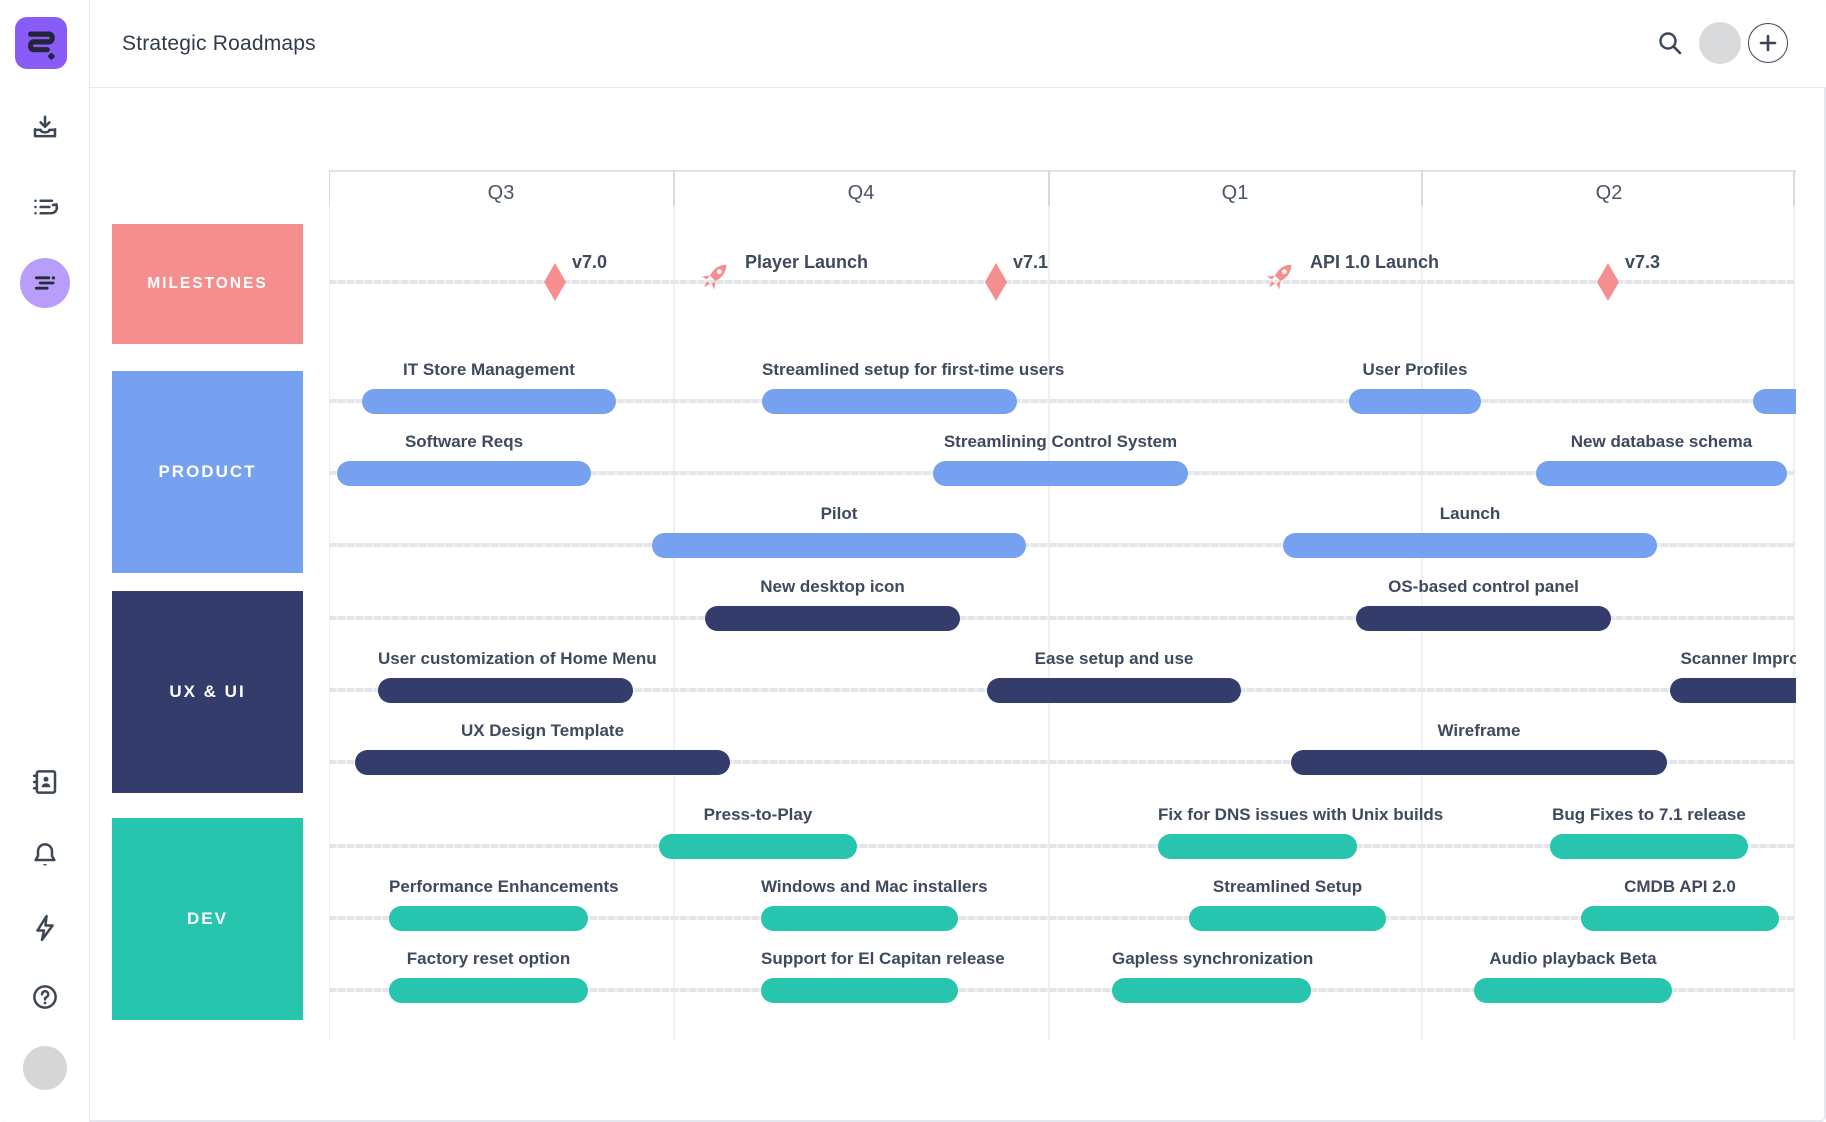 Image resolution: width=1826 pixels, height=1122 pixels. I want to click on user-avatar, so click(45, 1068).